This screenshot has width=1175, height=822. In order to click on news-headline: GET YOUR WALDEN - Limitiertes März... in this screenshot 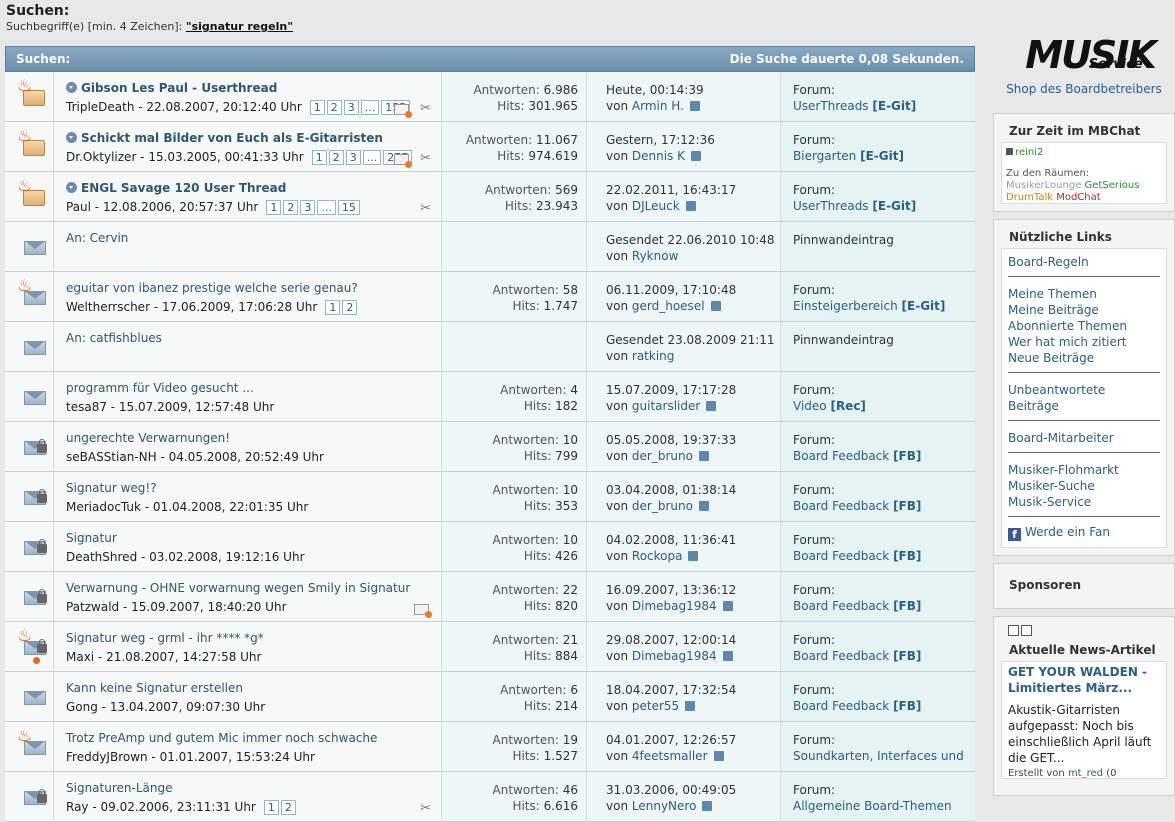, I will do `click(1078, 680)`.